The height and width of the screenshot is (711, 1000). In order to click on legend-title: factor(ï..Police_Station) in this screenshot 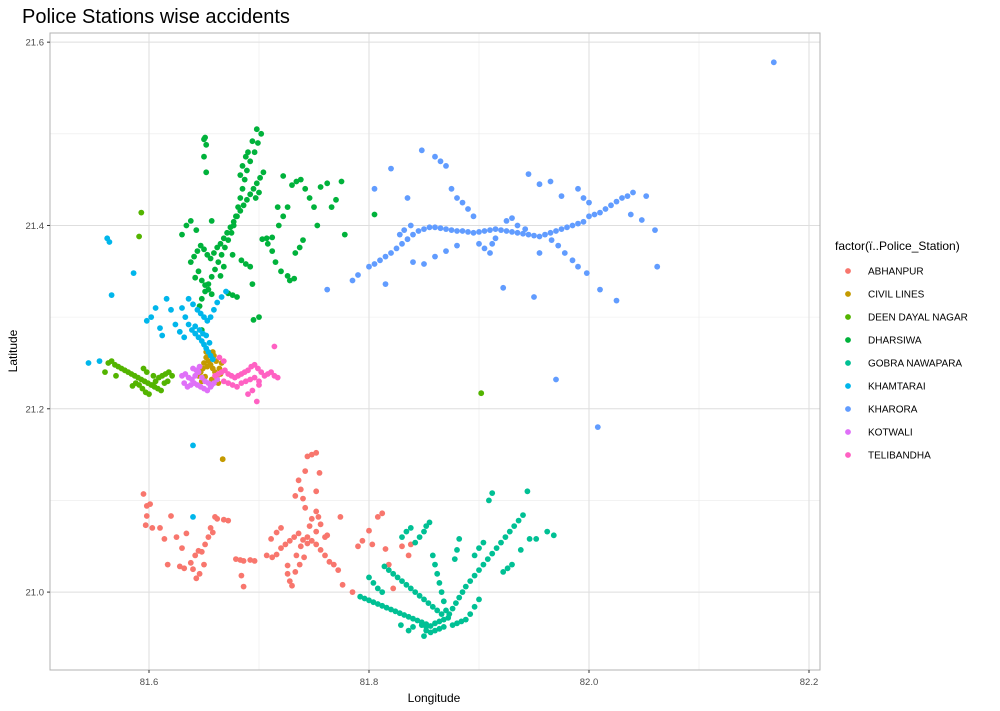, I will do `click(897, 246)`.